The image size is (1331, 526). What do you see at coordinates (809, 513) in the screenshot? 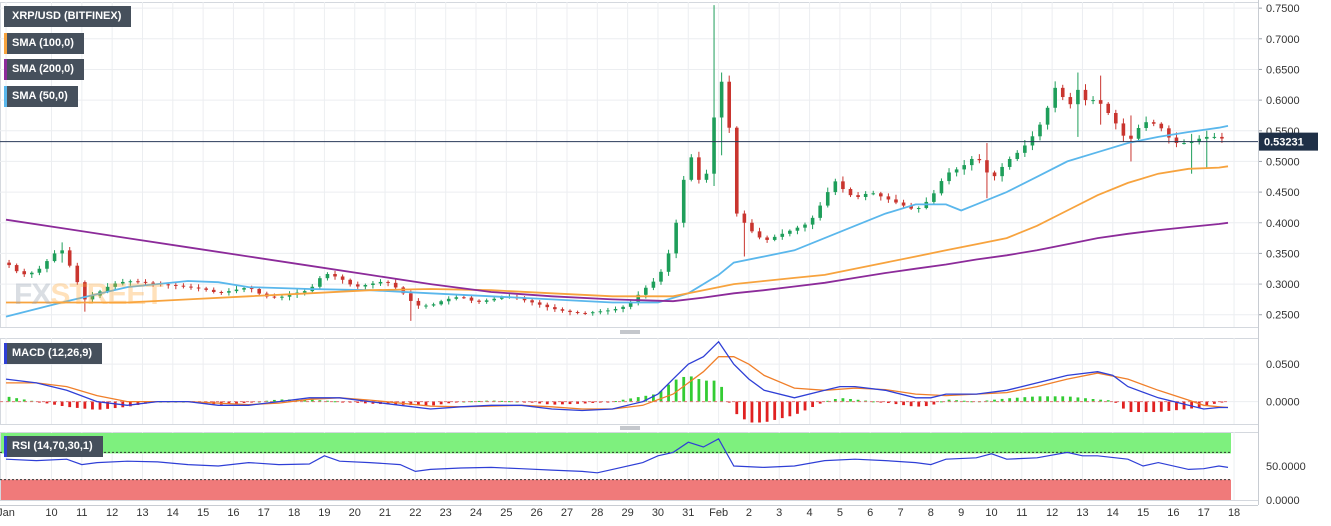
I see `time-tick-label: 4` at bounding box center [809, 513].